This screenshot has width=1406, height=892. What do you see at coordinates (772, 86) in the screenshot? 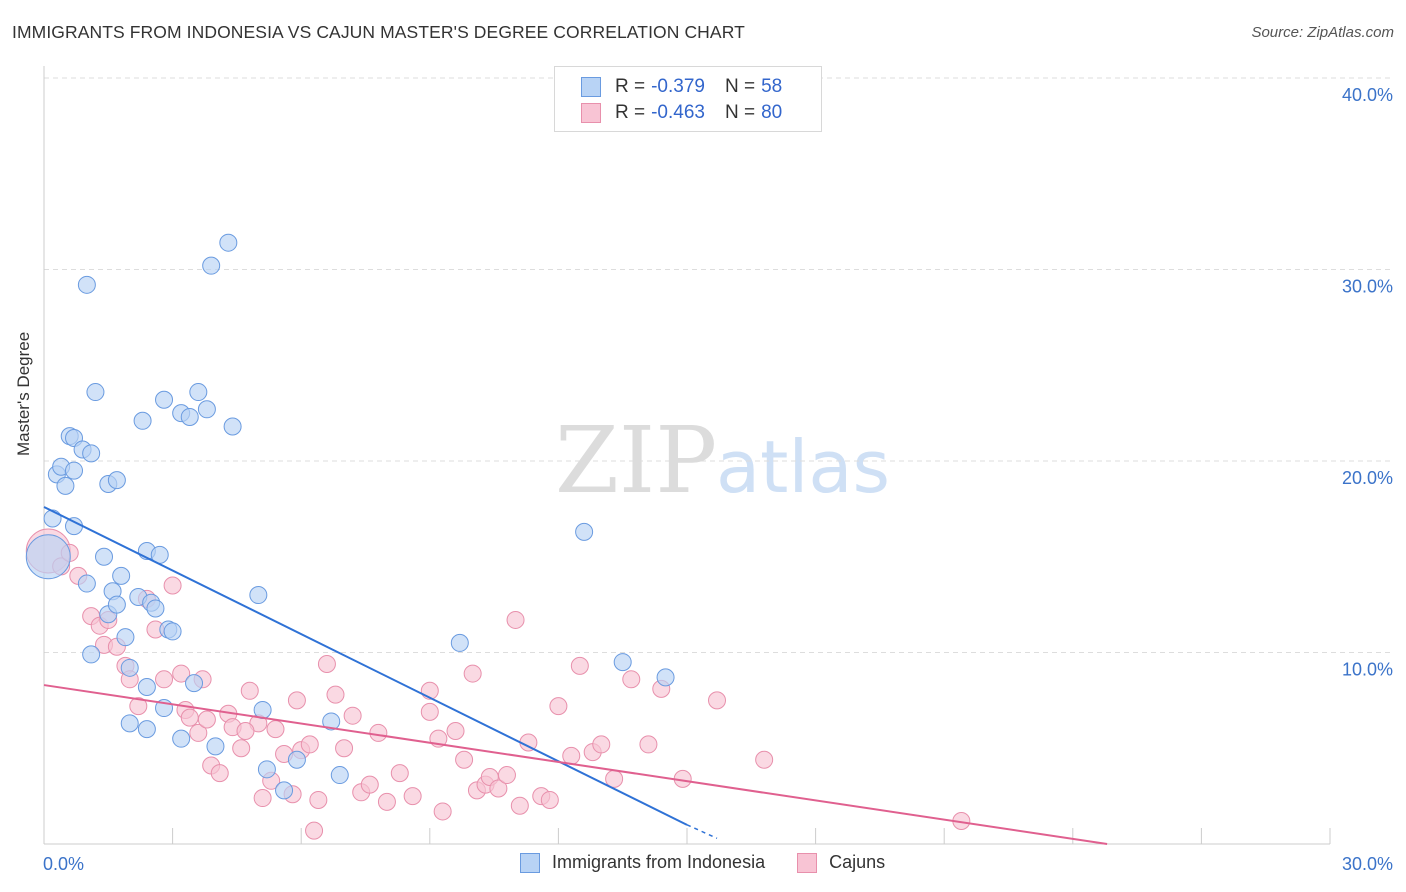
I see `legend-n-value: 58` at bounding box center [772, 86].